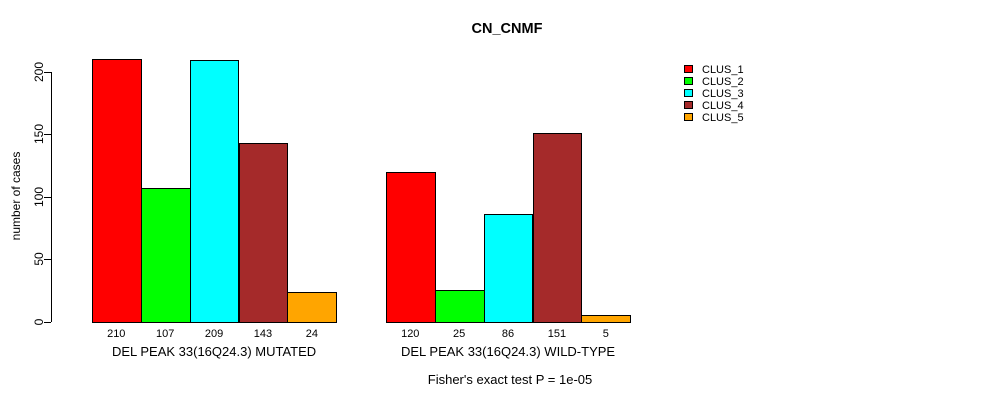 This screenshot has height=400, width=990. Describe the element at coordinates (605, 334) in the screenshot. I see `bar-value-label: 5` at that location.